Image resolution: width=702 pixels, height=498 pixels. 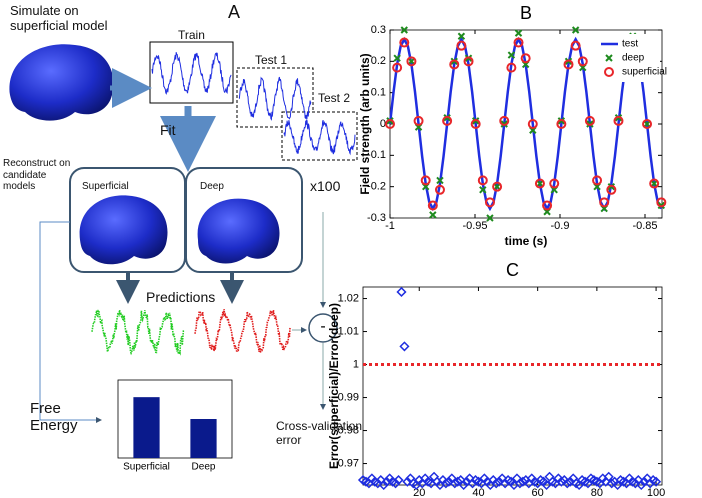 I want to click on label: Test 1, so click(x=271, y=60).